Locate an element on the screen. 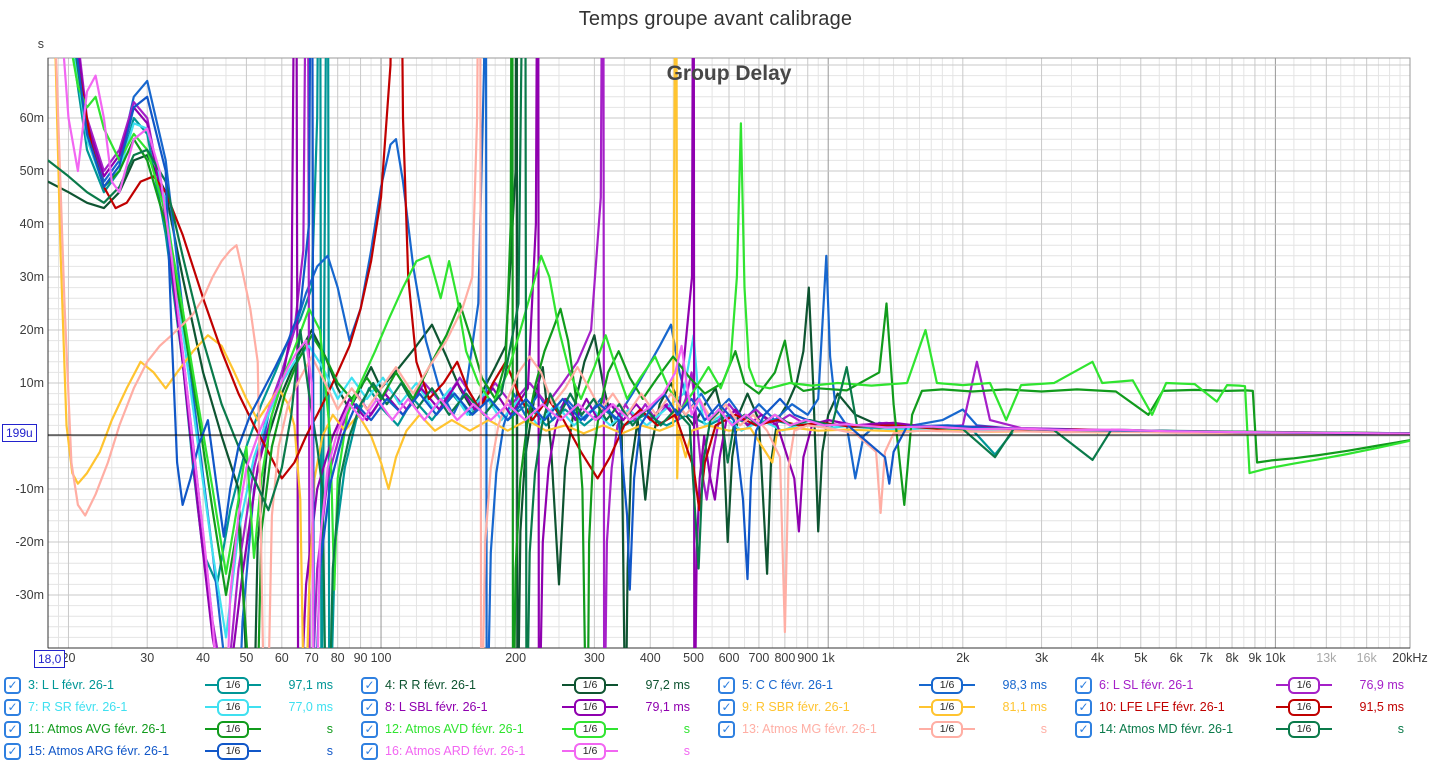  legend-entry-4: ✓ 4: R R févr. 26-1 1/6 97,2 ms is located at coordinates (539, 685).